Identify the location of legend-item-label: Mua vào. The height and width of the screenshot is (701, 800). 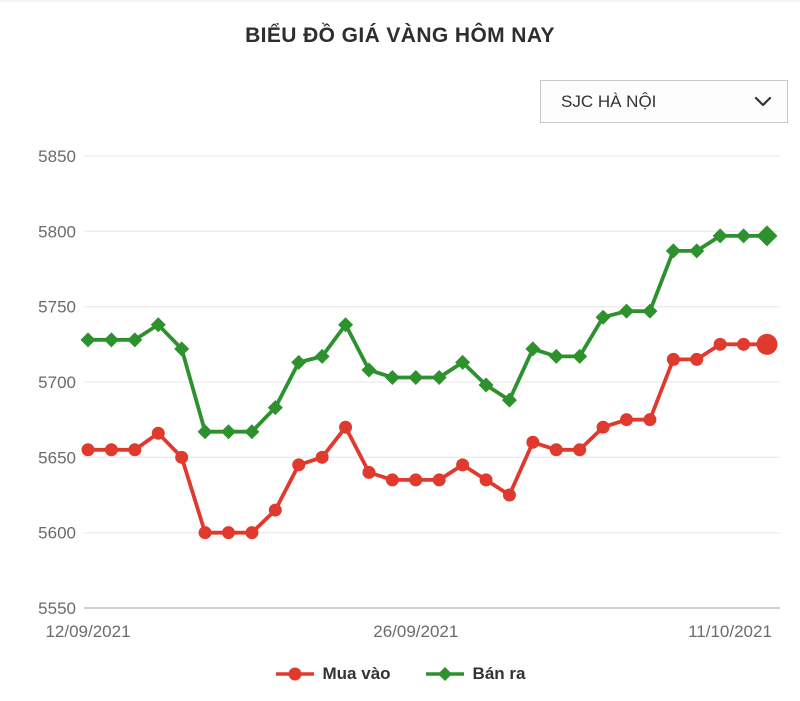
(356, 673).